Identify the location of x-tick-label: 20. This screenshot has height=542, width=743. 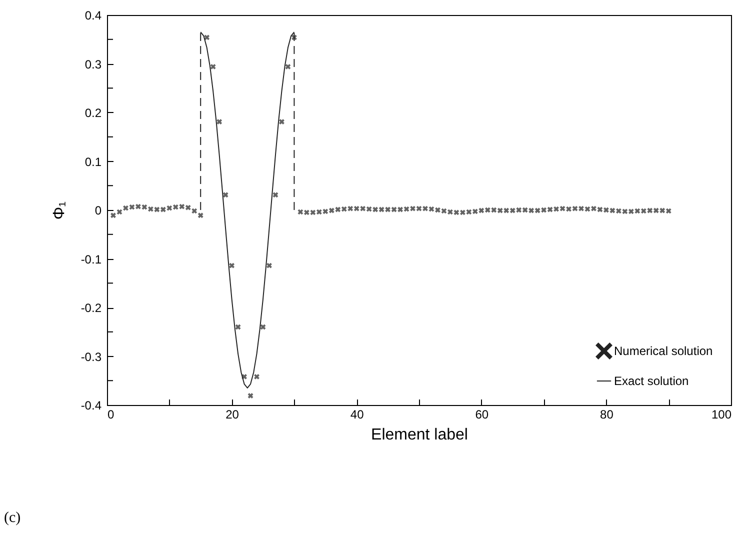
(233, 415).